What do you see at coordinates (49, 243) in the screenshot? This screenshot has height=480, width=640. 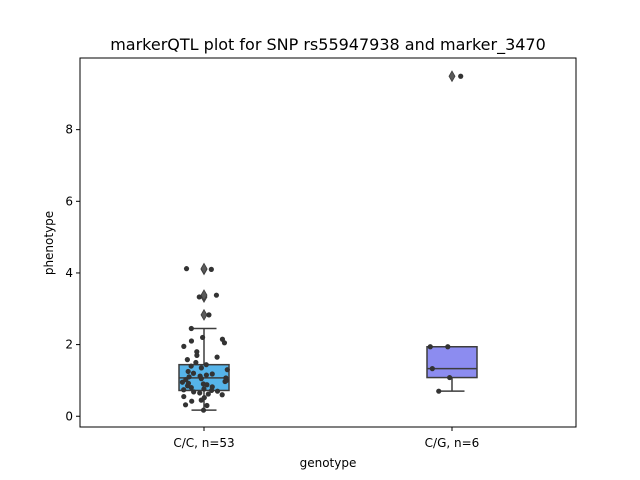 I see `y-axis-label: phenotype` at bounding box center [49, 243].